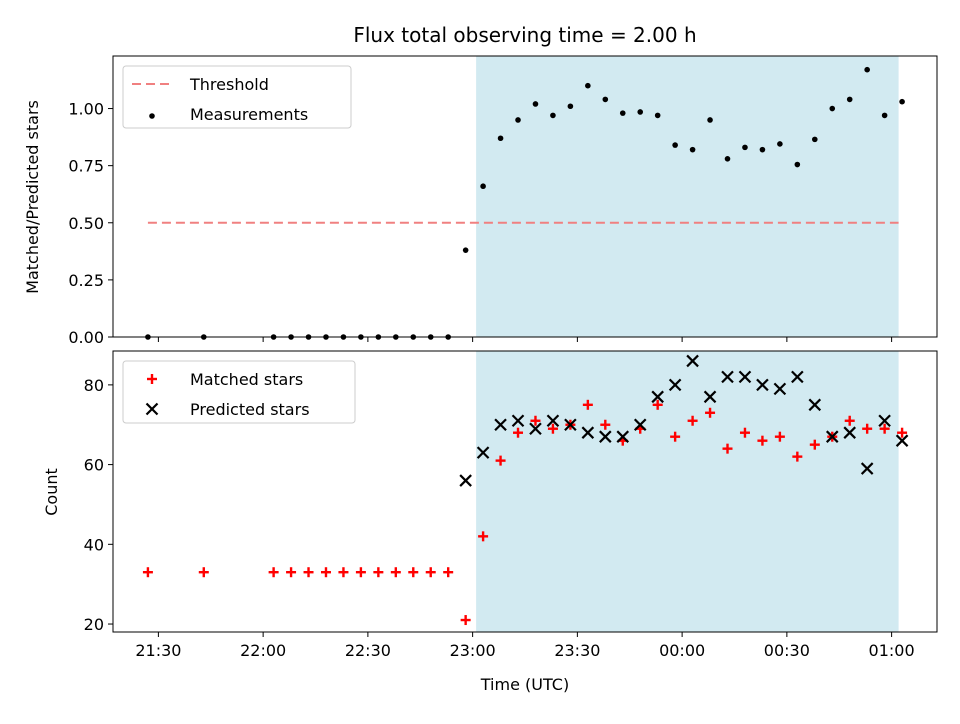  I want to click on legend-predicted-swatch, so click(152, 409).